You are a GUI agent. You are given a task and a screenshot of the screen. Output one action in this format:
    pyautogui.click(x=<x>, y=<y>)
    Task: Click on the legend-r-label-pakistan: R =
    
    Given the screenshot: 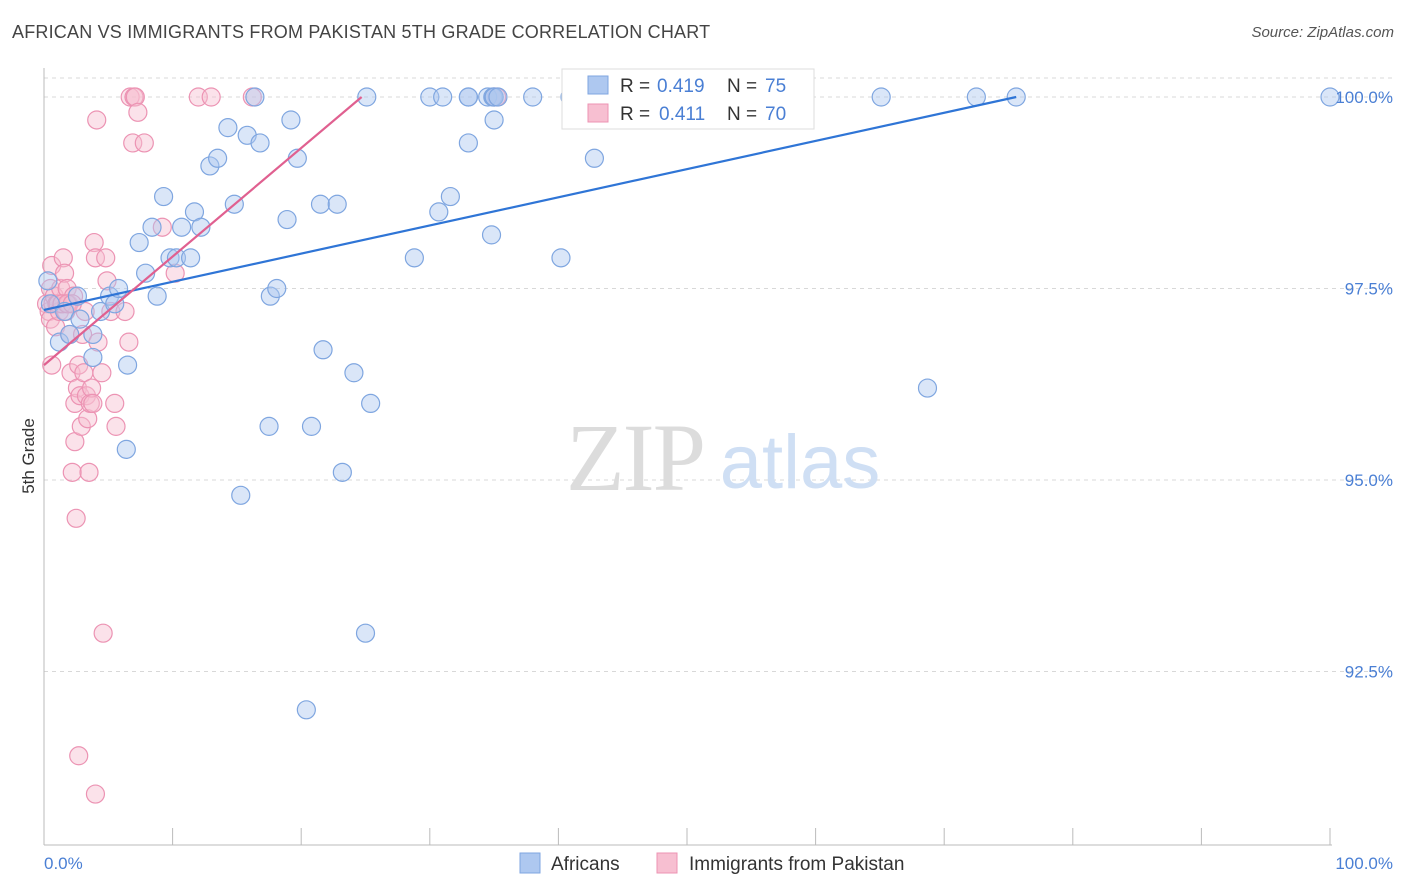 What is the action you would take?
    pyautogui.click(x=635, y=114)
    